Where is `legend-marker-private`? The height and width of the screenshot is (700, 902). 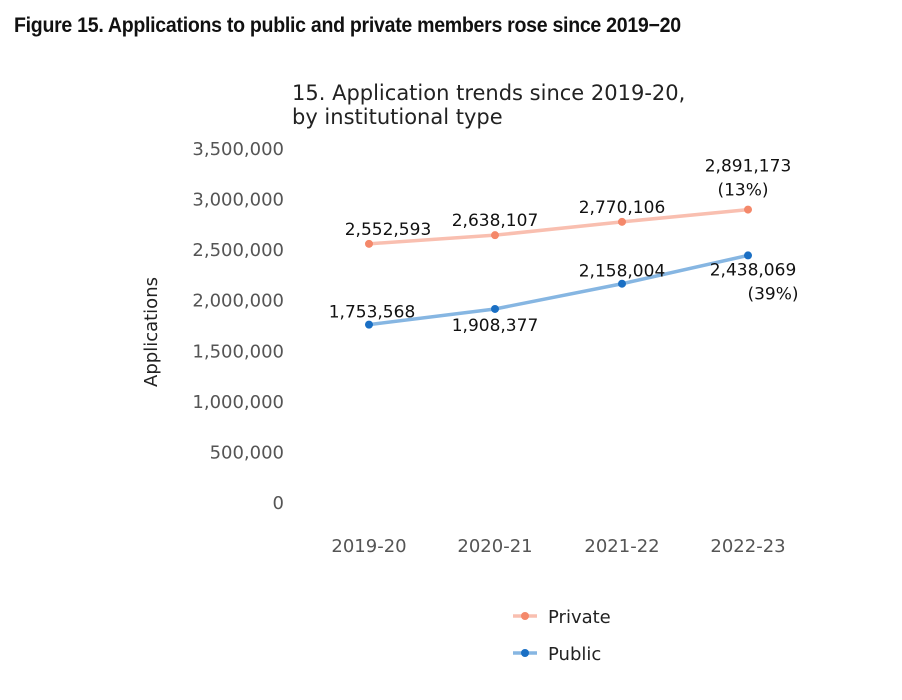
legend-marker-private is located at coordinates (525, 616).